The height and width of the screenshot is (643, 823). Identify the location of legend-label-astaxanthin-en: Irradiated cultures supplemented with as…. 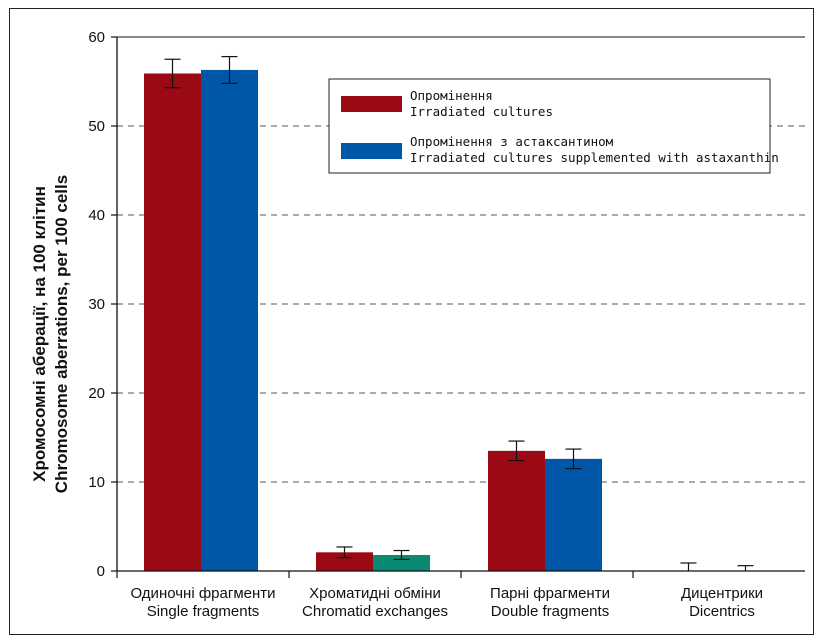
(594, 157).